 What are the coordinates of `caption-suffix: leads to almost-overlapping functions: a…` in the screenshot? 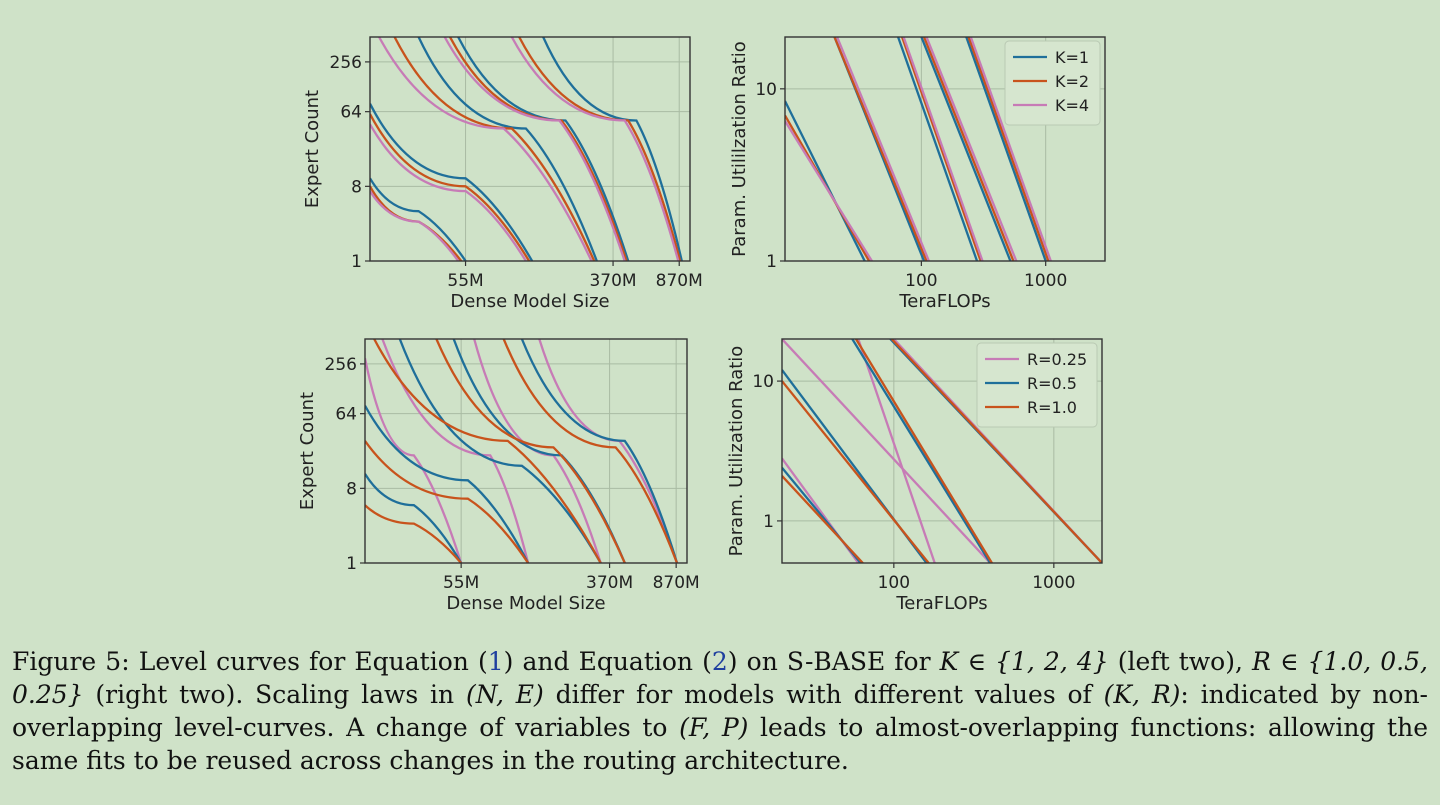 It's located at (720, 744).